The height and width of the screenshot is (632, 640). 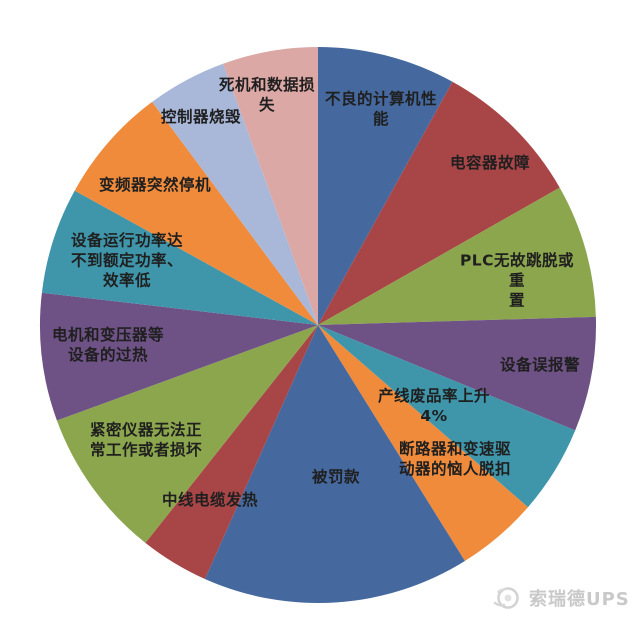 I want to click on watermark: 索瑞德UPS, so click(x=561, y=598).